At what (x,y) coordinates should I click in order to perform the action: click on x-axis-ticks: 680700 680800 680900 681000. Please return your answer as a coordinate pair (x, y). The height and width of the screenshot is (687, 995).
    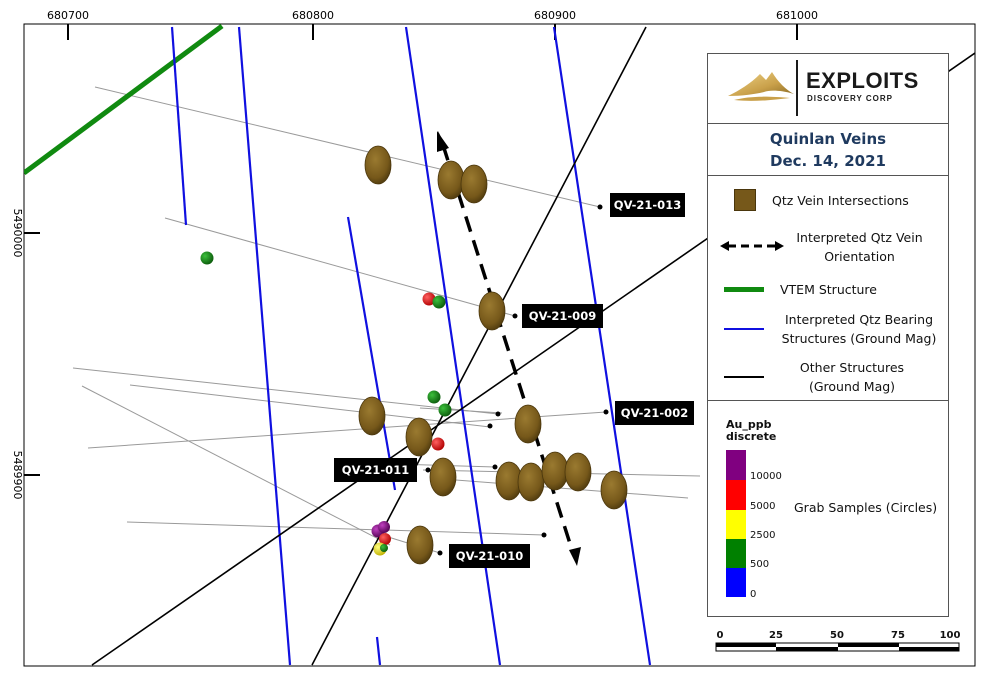
    Looking at the image, I should click on (432, 24).